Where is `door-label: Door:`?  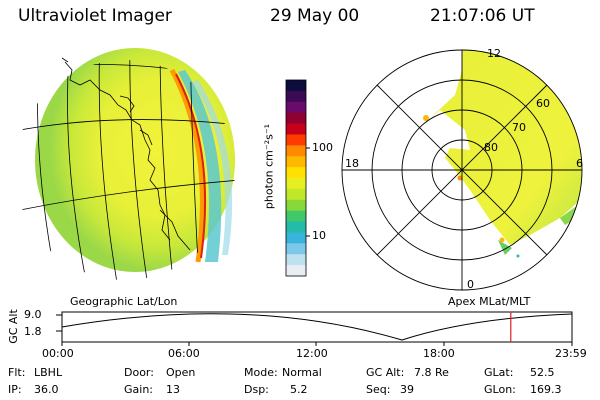
door-label: Door: is located at coordinates (139, 372).